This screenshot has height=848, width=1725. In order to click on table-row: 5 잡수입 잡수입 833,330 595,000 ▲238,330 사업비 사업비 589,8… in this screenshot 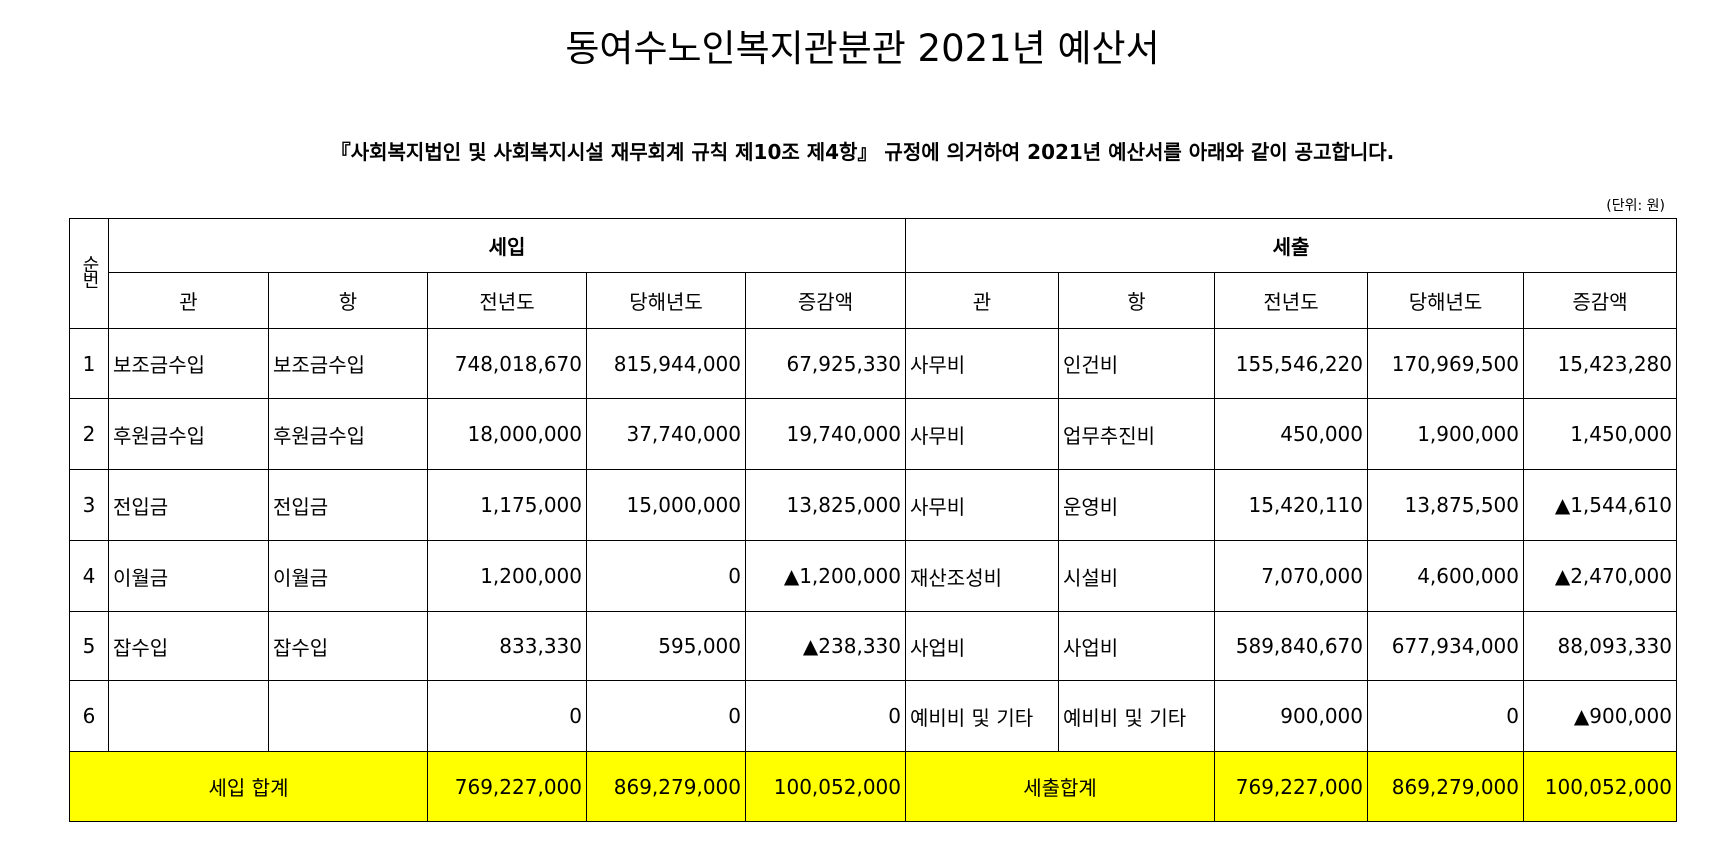, I will do `click(873, 646)`.